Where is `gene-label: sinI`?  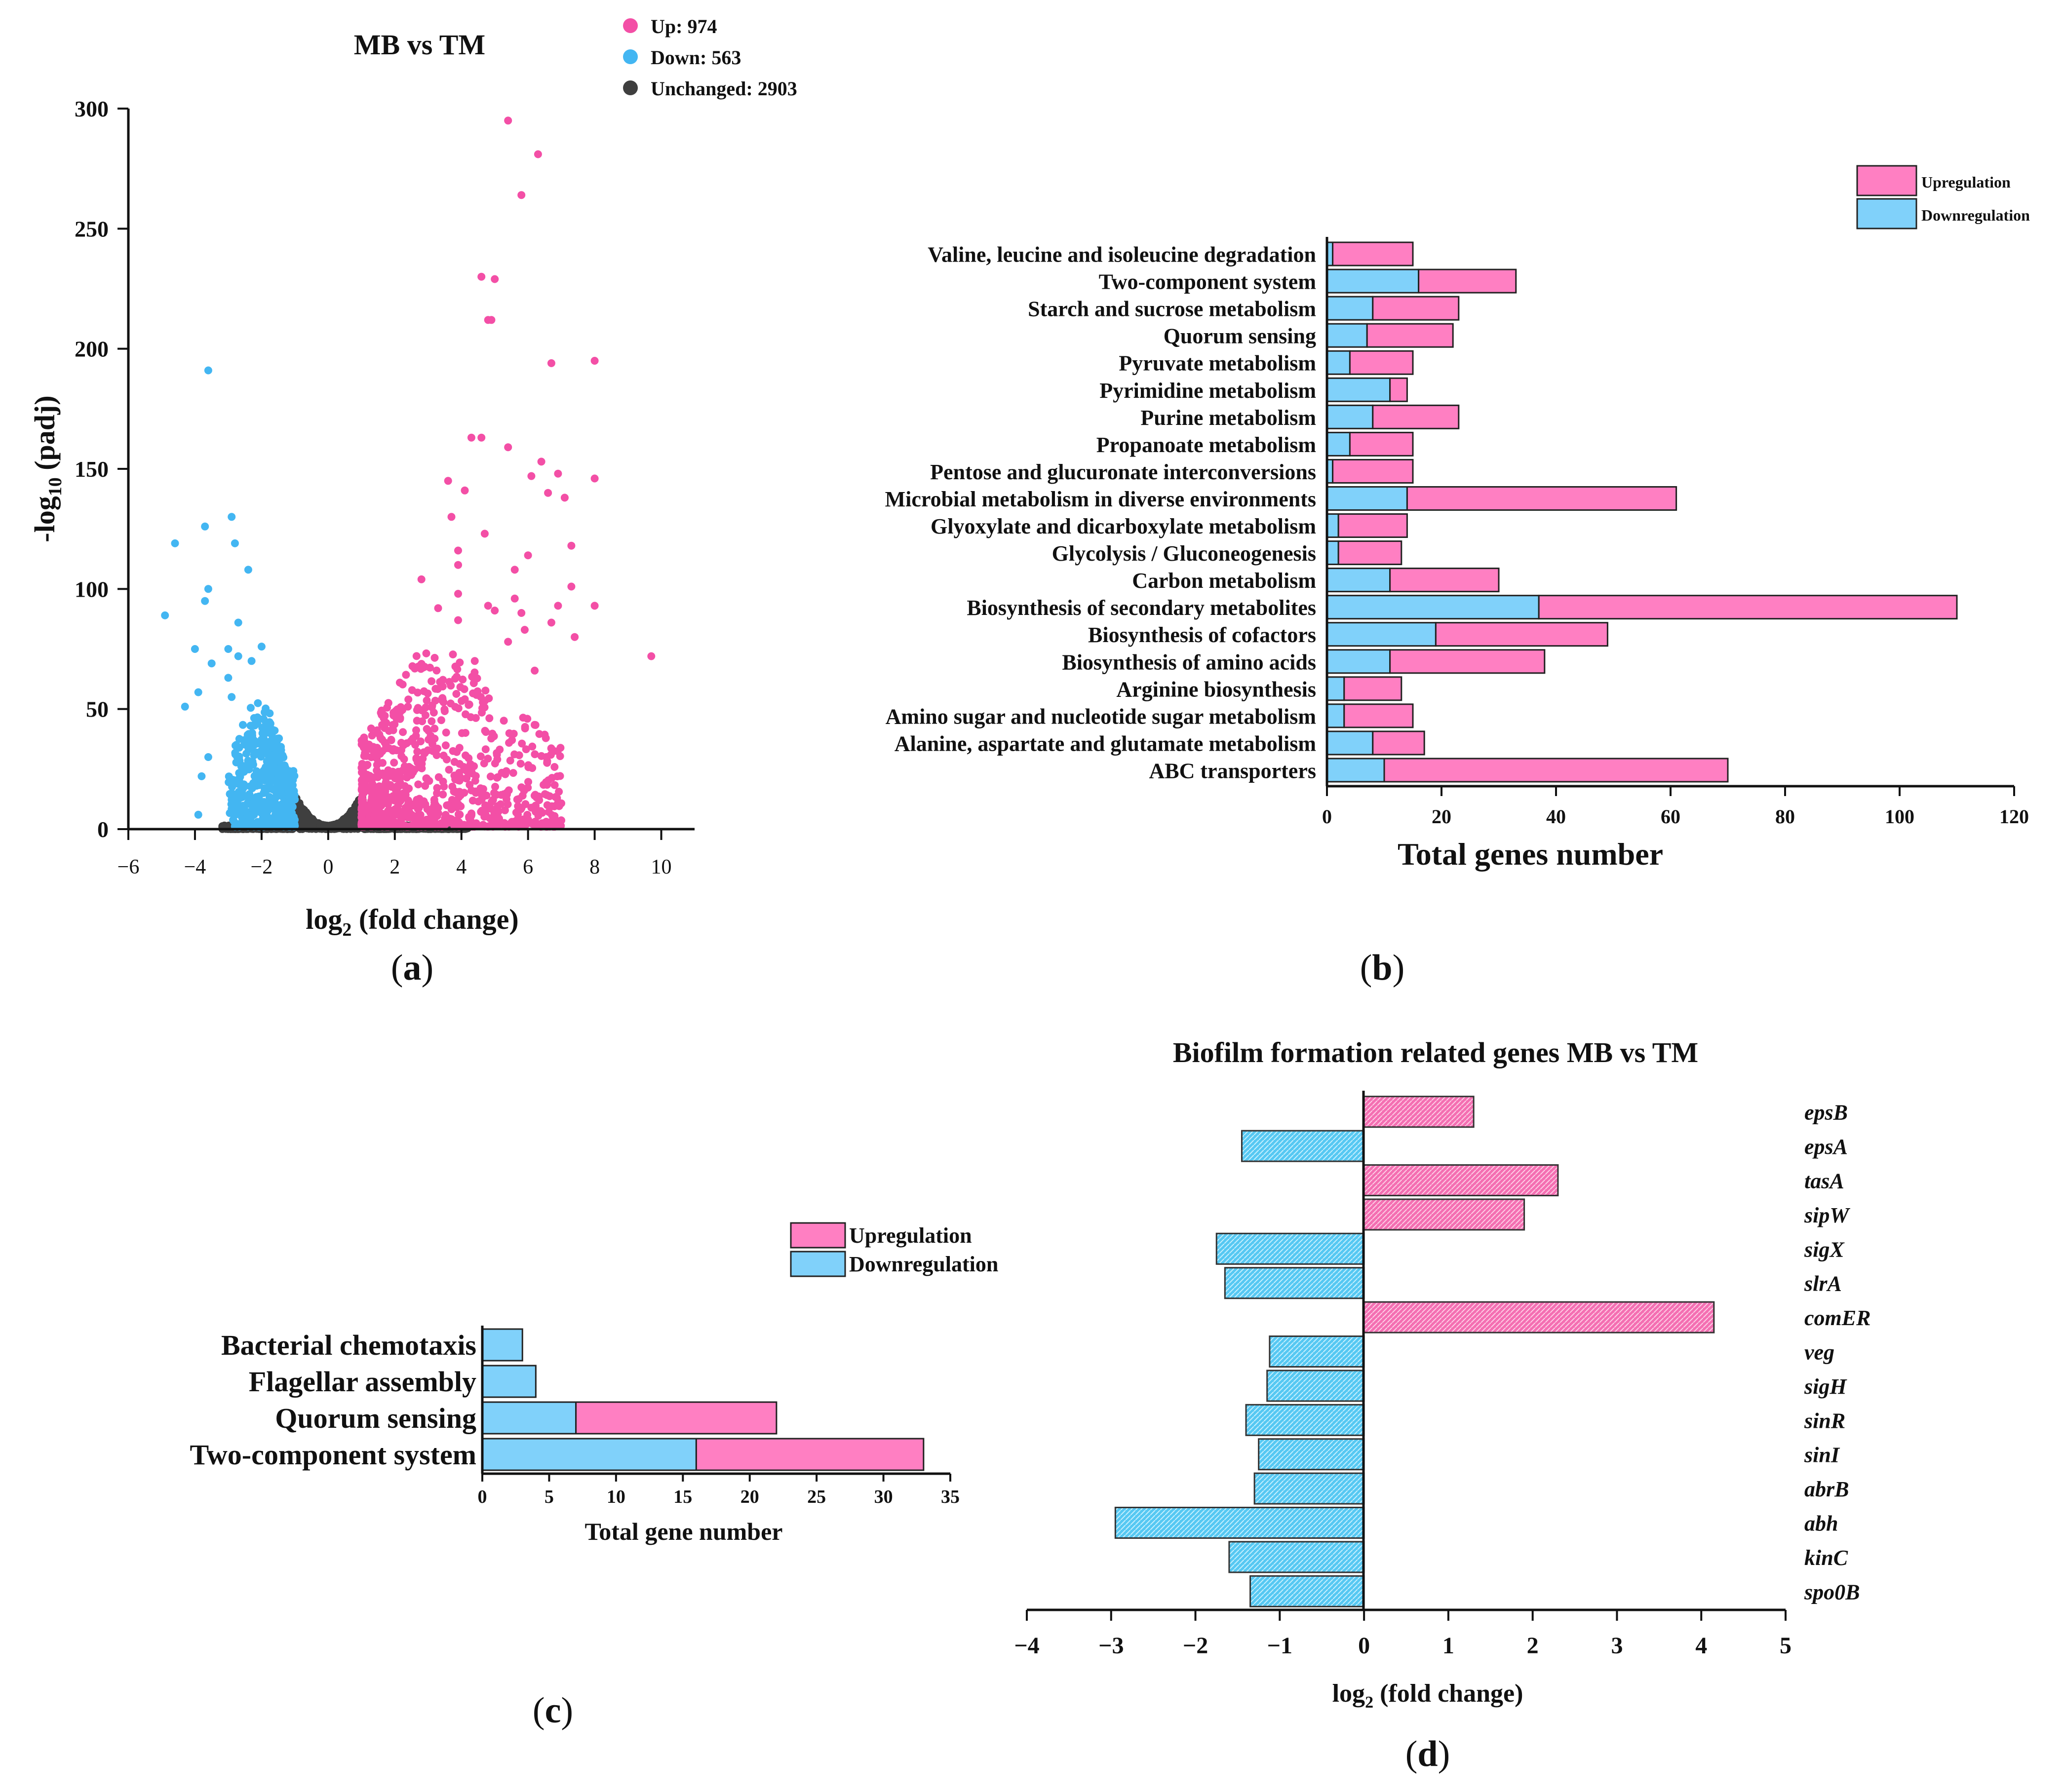 gene-label: sinI is located at coordinates (1822, 1455).